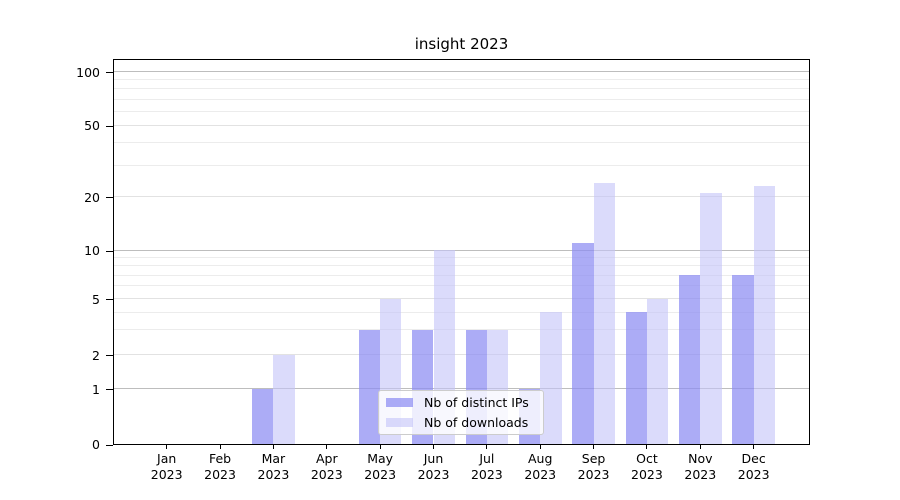 This screenshot has width=900, height=500. What do you see at coordinates (461, 44) in the screenshot?
I see `chart-title: insight 2023` at bounding box center [461, 44].